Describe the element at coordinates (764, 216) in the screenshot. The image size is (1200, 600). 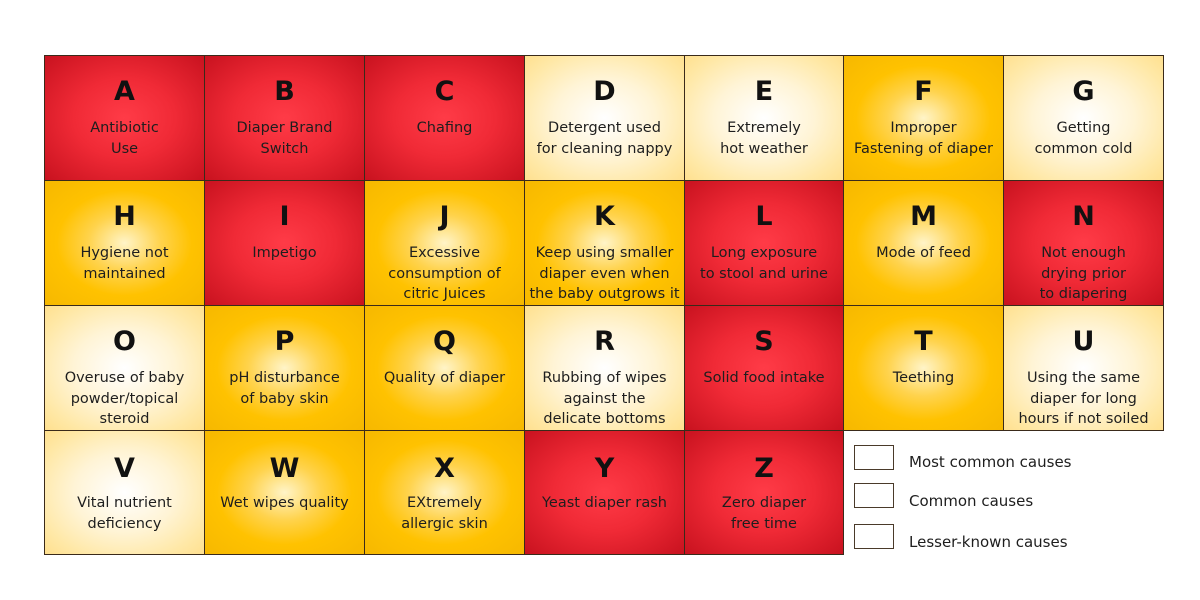
I see `cell-letter: L` at that location.